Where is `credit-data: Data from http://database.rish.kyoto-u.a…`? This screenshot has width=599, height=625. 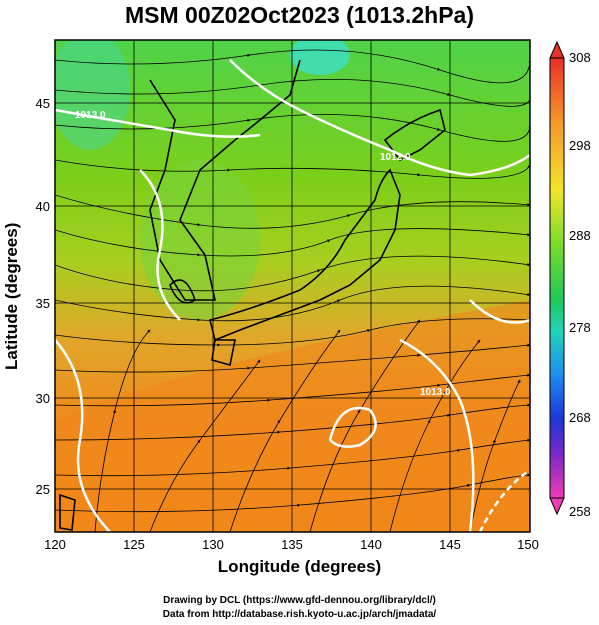
credit-data: Data from http://database.rish.kyoto-u.a… is located at coordinates (299, 614).